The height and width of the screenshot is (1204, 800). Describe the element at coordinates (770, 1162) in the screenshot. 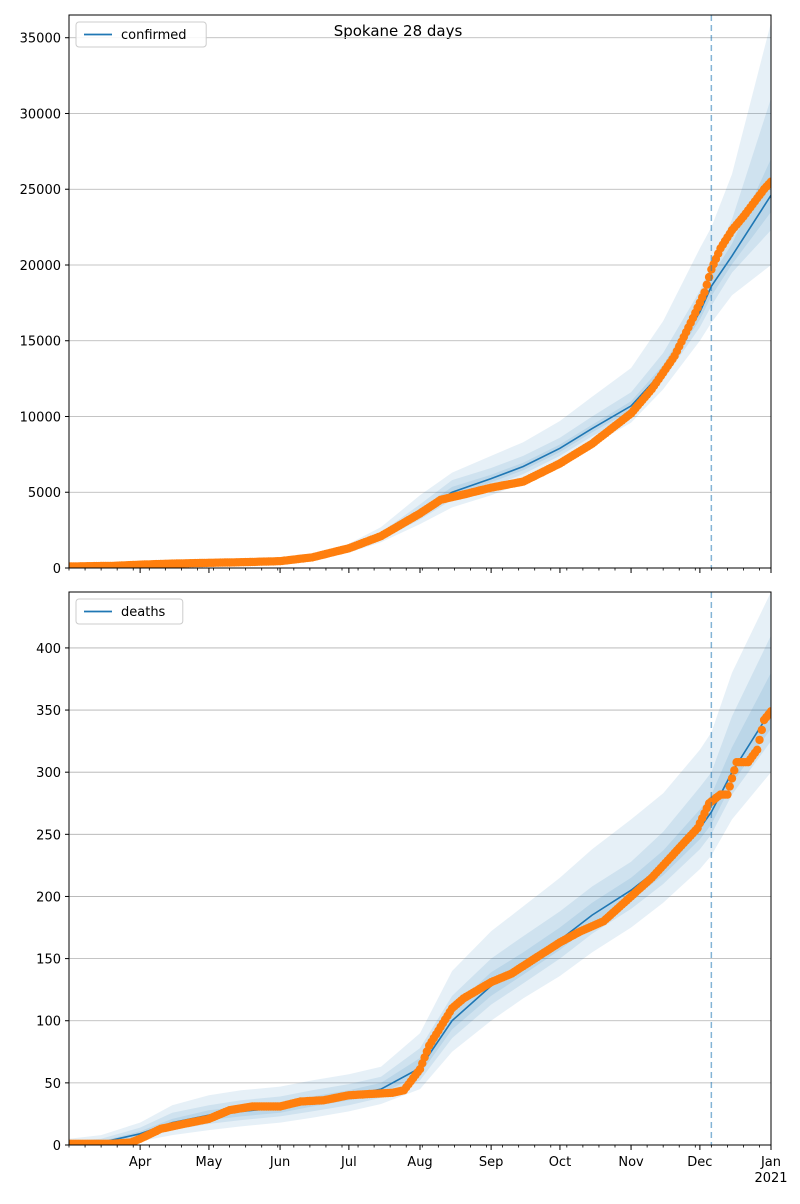

I see `x-tick-label: Jan` at that location.